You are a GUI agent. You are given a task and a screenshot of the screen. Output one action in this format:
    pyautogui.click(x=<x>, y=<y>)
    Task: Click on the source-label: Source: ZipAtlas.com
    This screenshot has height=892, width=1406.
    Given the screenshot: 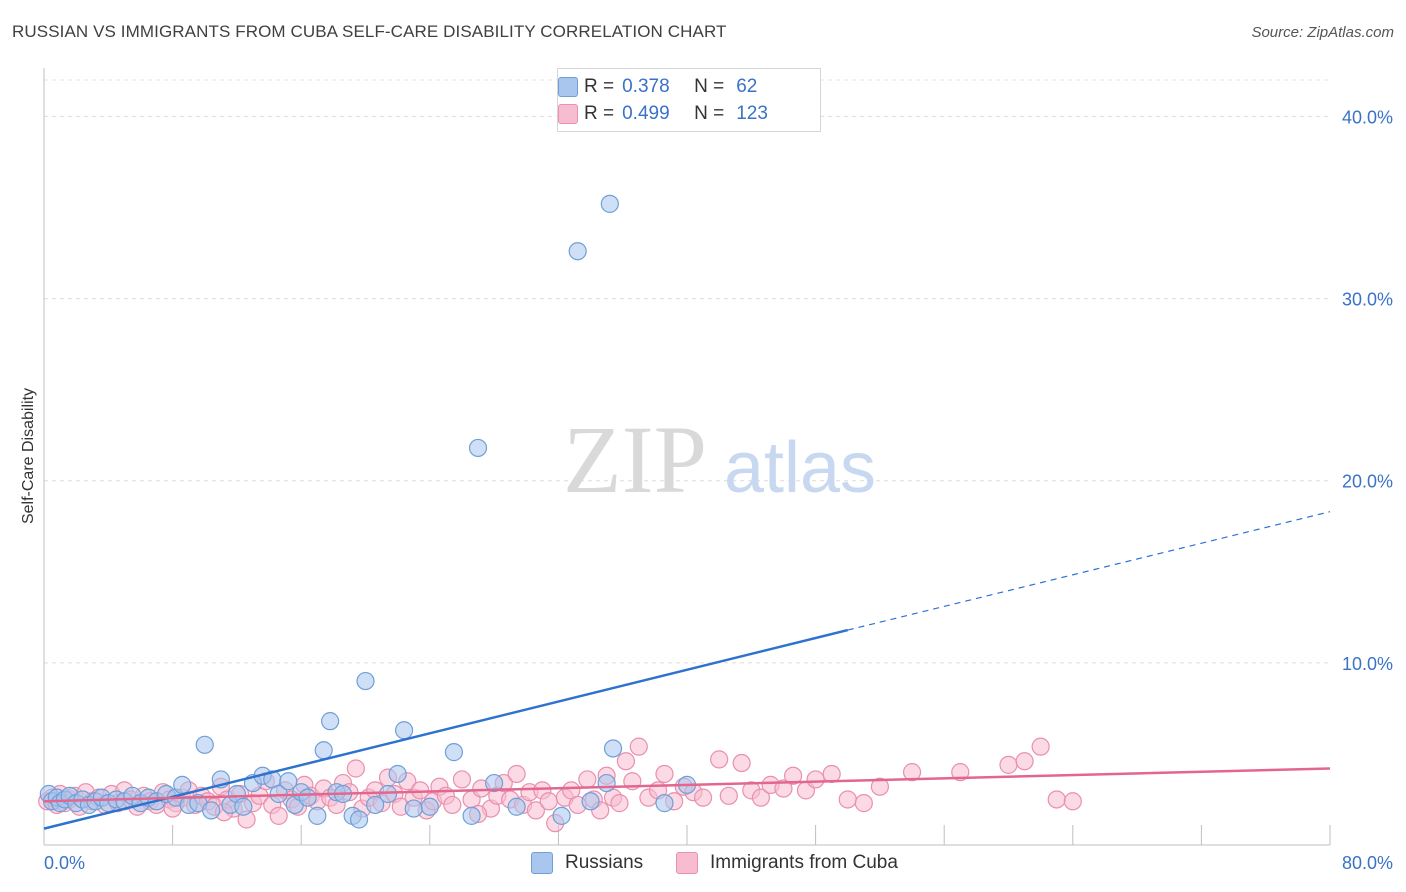 What is the action you would take?
    pyautogui.click(x=1322, y=32)
    